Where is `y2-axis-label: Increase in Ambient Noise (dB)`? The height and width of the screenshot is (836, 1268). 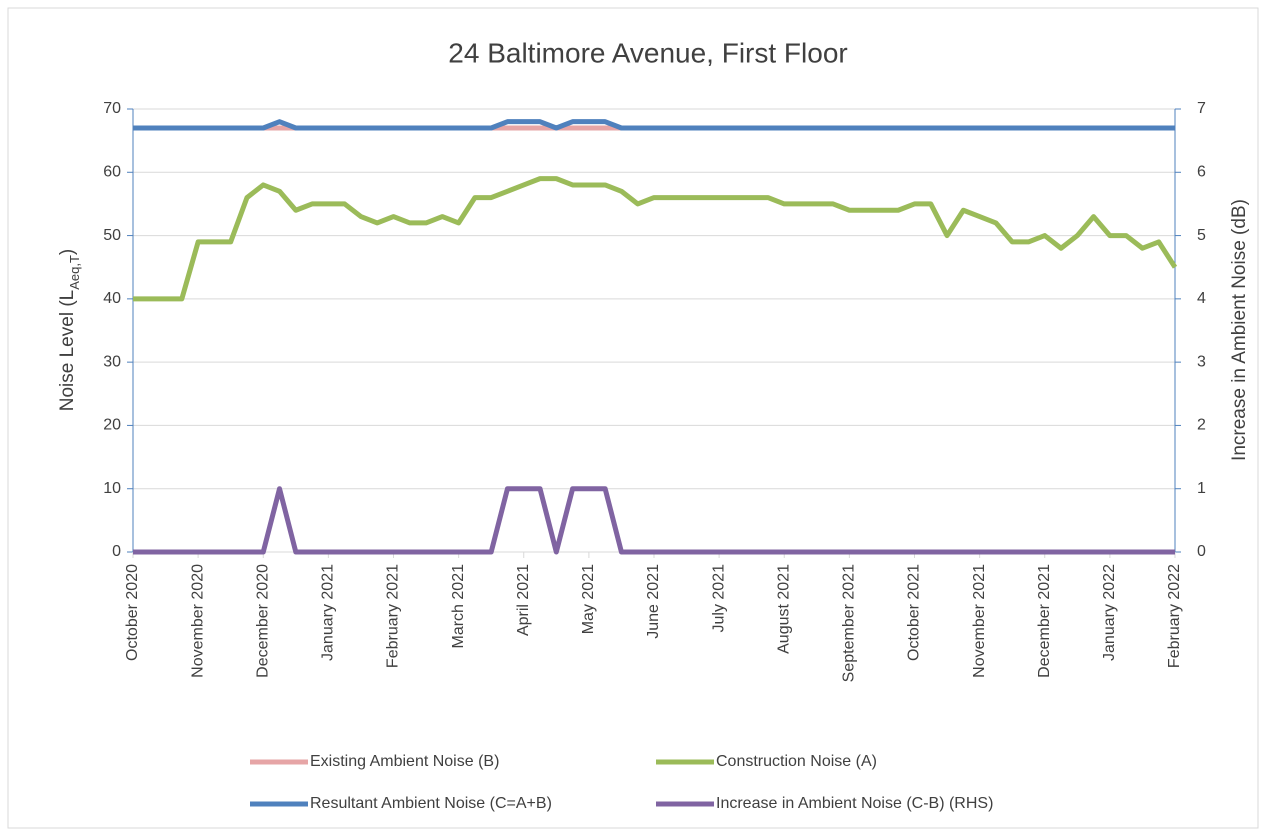
y2-axis-label: Increase in Ambient Noise (dB) is located at coordinates (1239, 330).